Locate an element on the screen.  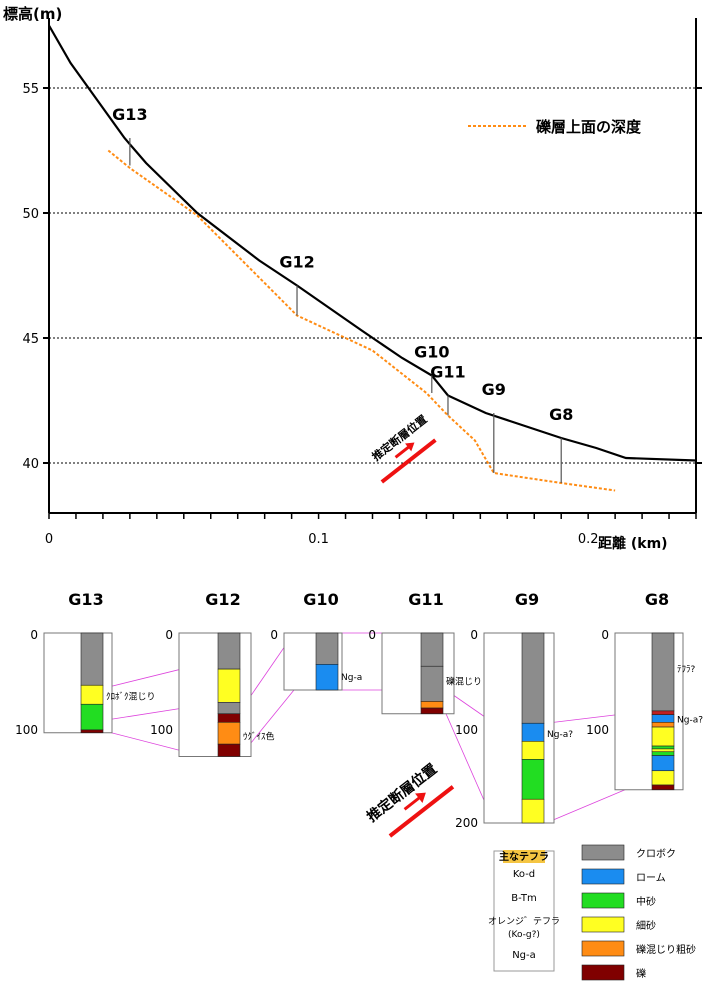
legend-swatch-medium_sand is located at coordinates (603, 900).